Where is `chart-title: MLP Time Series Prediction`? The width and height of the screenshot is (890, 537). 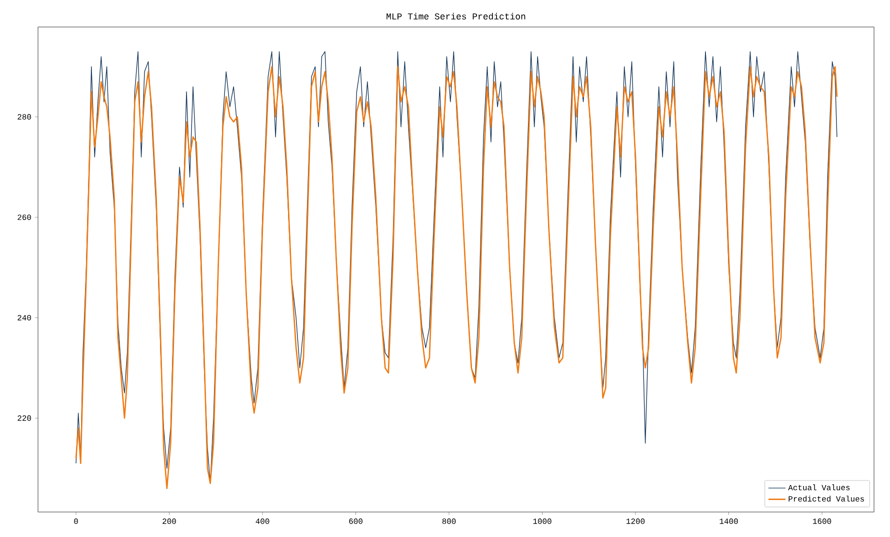 chart-title: MLP Time Series Prediction is located at coordinates (456, 16).